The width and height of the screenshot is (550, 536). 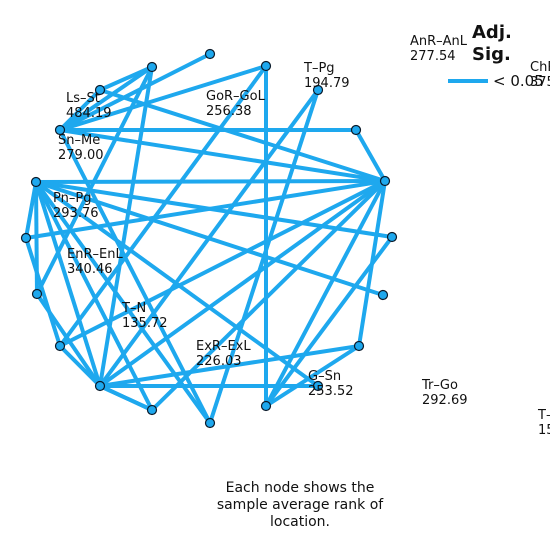 What do you see at coordinates (37, 294) in the screenshot?
I see `node-enr` at bounding box center [37, 294].